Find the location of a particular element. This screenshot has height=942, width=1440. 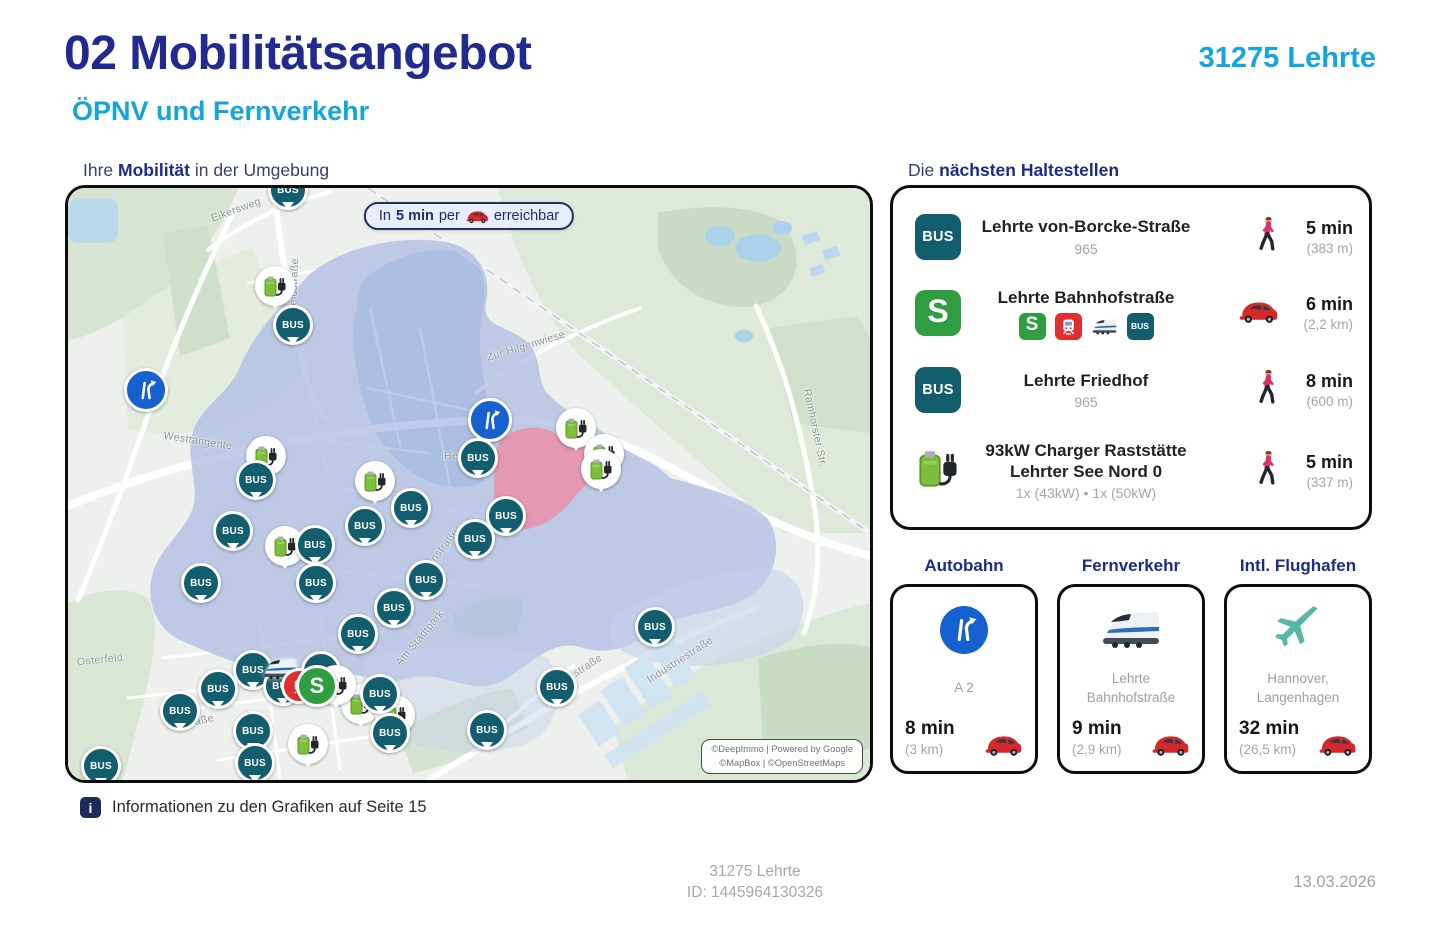

map-section-label: Ihre Mobilität in der Umgebung is located at coordinates (206, 170).